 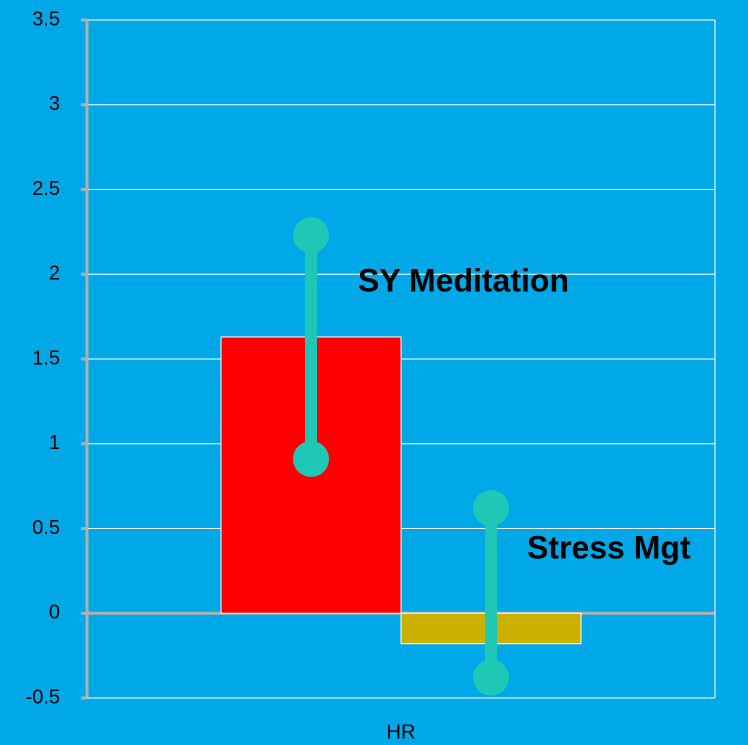 I want to click on y-tick-label: 0, so click(x=54, y=613).